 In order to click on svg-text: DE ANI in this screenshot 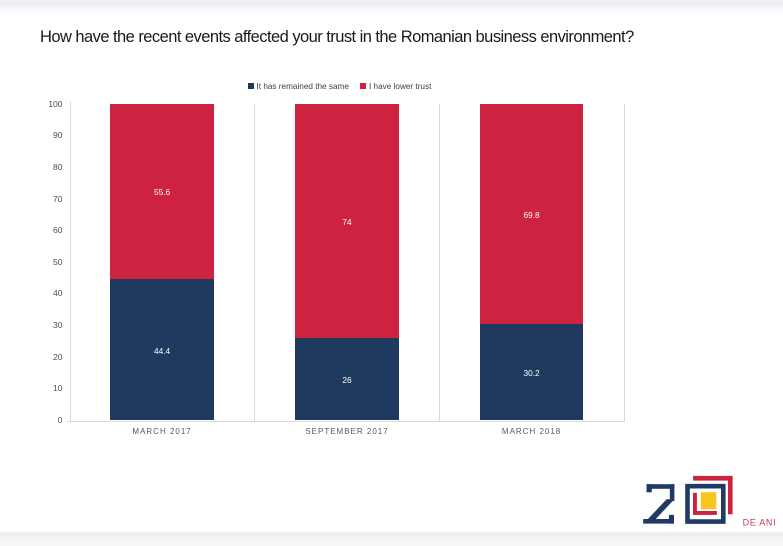, I will do `click(760, 522)`.